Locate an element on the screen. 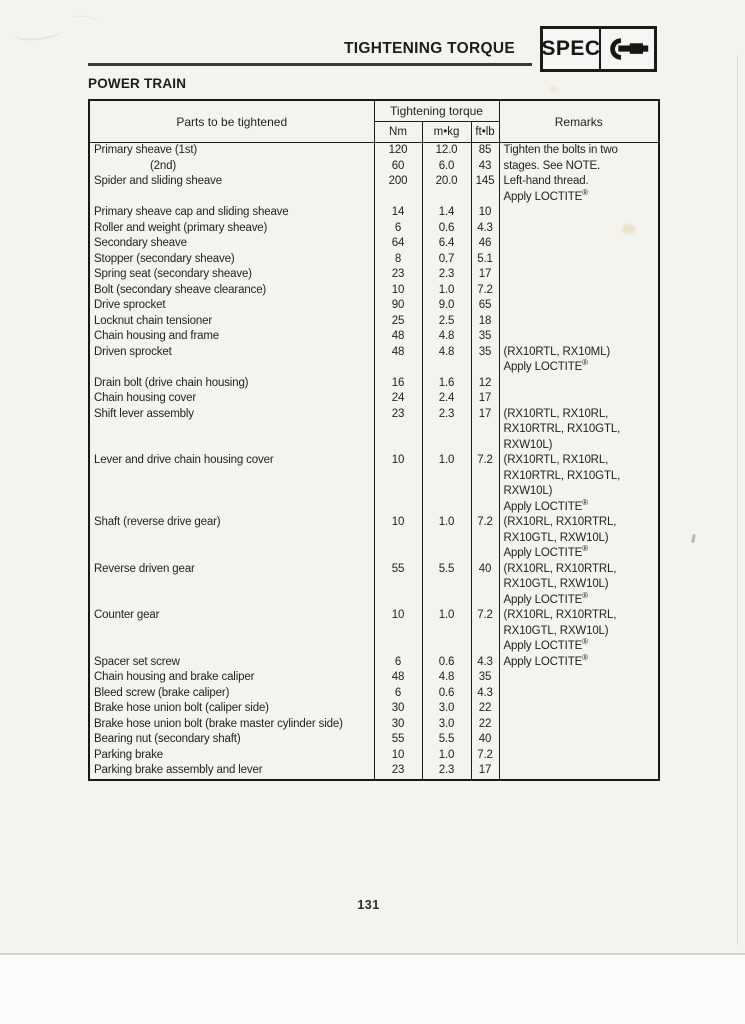  part-cell: Brake hose union bolt (caliper side) is located at coordinates (231, 709).